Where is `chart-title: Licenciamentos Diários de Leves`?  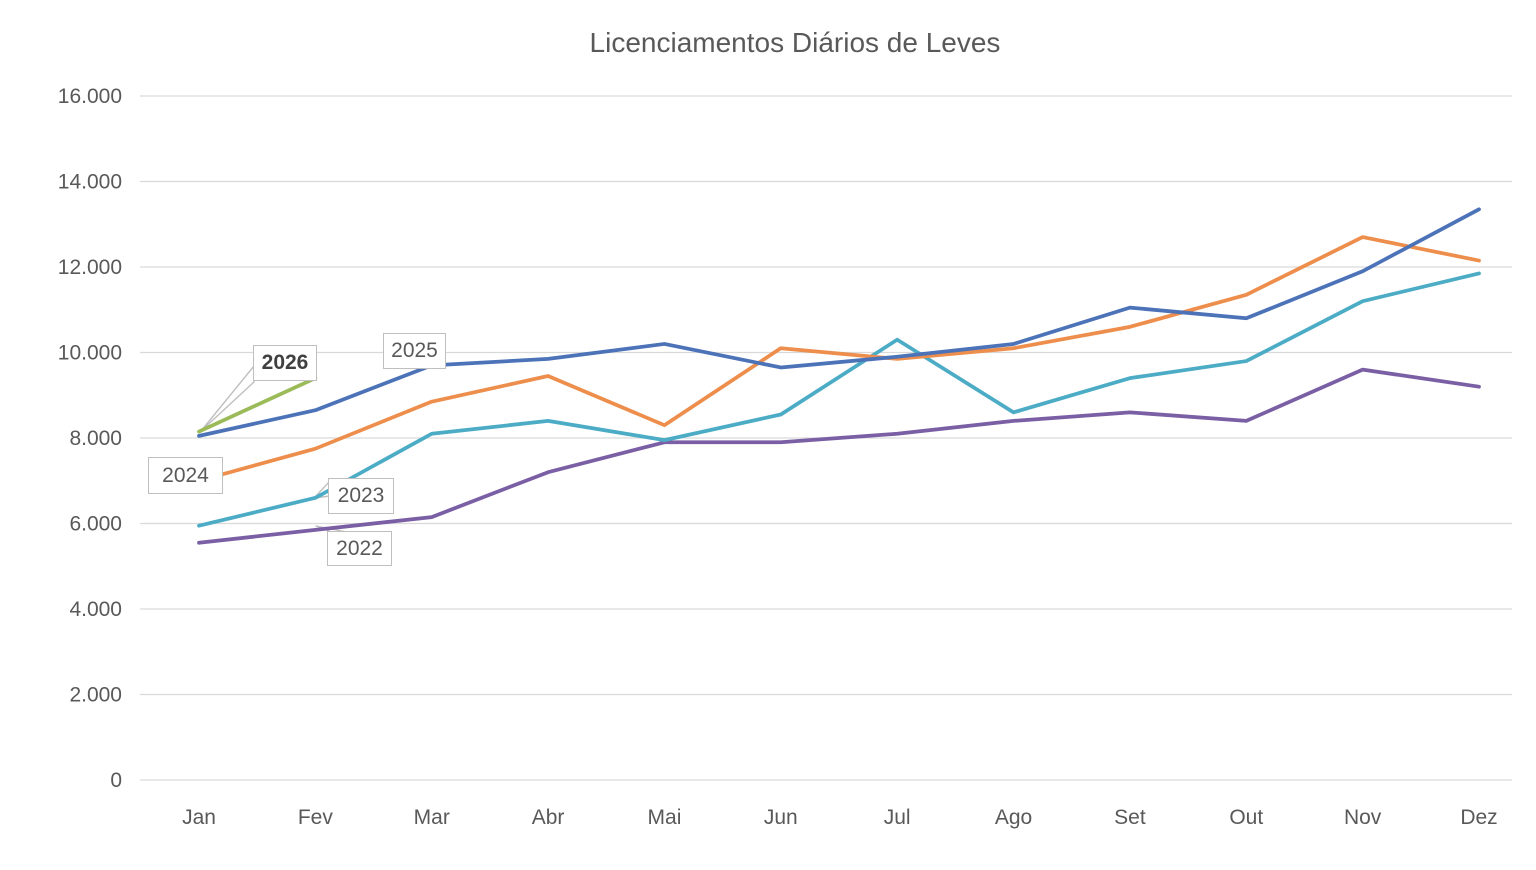
chart-title: Licenciamentos Diários de Leves is located at coordinates (795, 42).